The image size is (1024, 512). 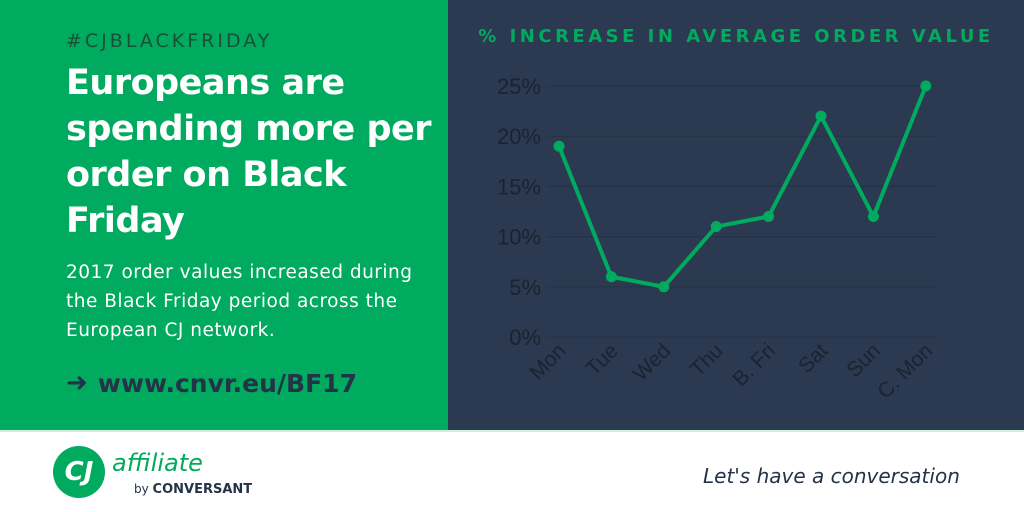 What do you see at coordinates (141, 489) in the screenshot?
I see `logo-by: by` at bounding box center [141, 489].